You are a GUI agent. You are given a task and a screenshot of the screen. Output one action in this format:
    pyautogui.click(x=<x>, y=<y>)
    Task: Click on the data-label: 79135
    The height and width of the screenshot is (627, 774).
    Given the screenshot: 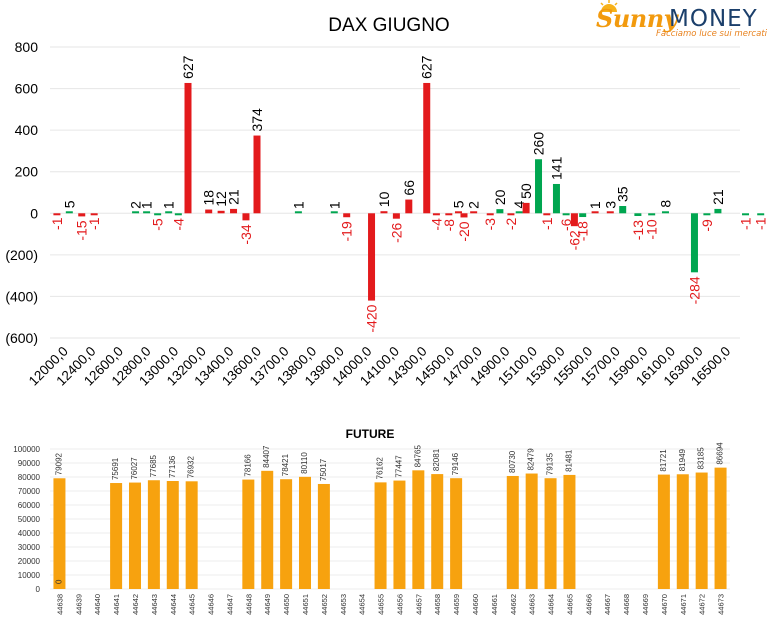 What is the action you would take?
    pyautogui.click(x=550, y=463)
    